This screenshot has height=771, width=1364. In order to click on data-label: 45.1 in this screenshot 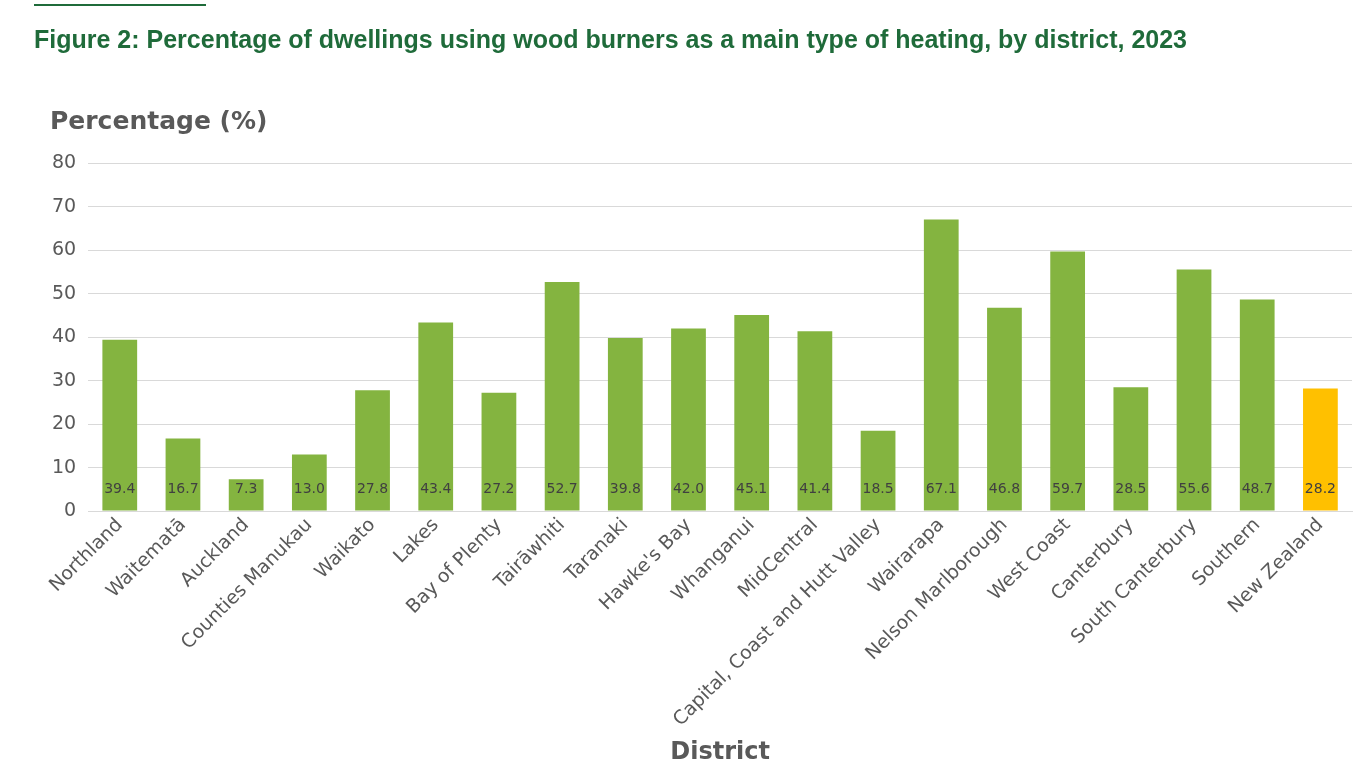, I will do `click(752, 487)`.